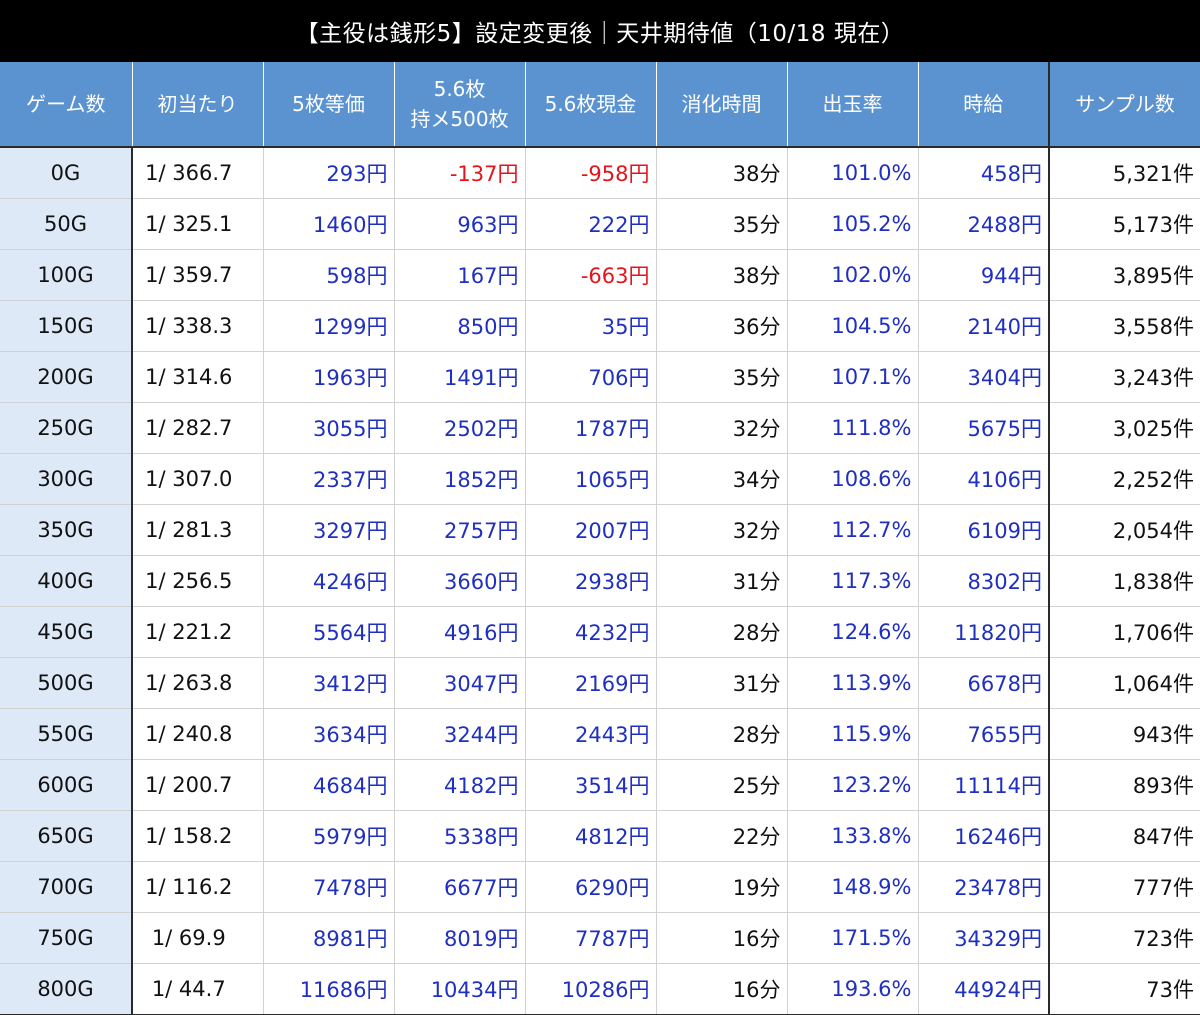 Image resolution: width=1200 pixels, height=1015 pixels. What do you see at coordinates (66, 785) in the screenshot?
I see `cell-game: 600G` at bounding box center [66, 785].